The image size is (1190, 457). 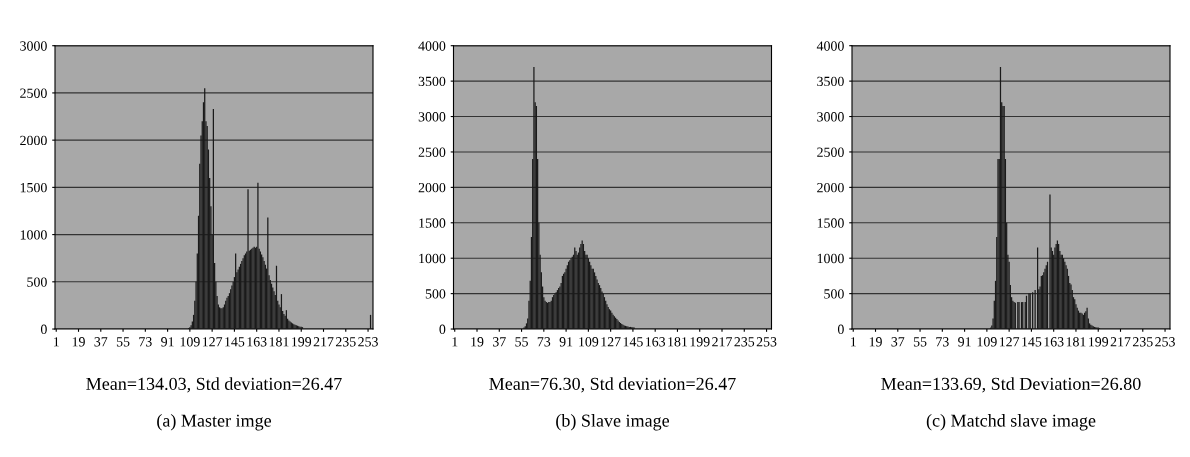 I want to click on text: (c) Matchd slave image, so click(x=1011, y=422).